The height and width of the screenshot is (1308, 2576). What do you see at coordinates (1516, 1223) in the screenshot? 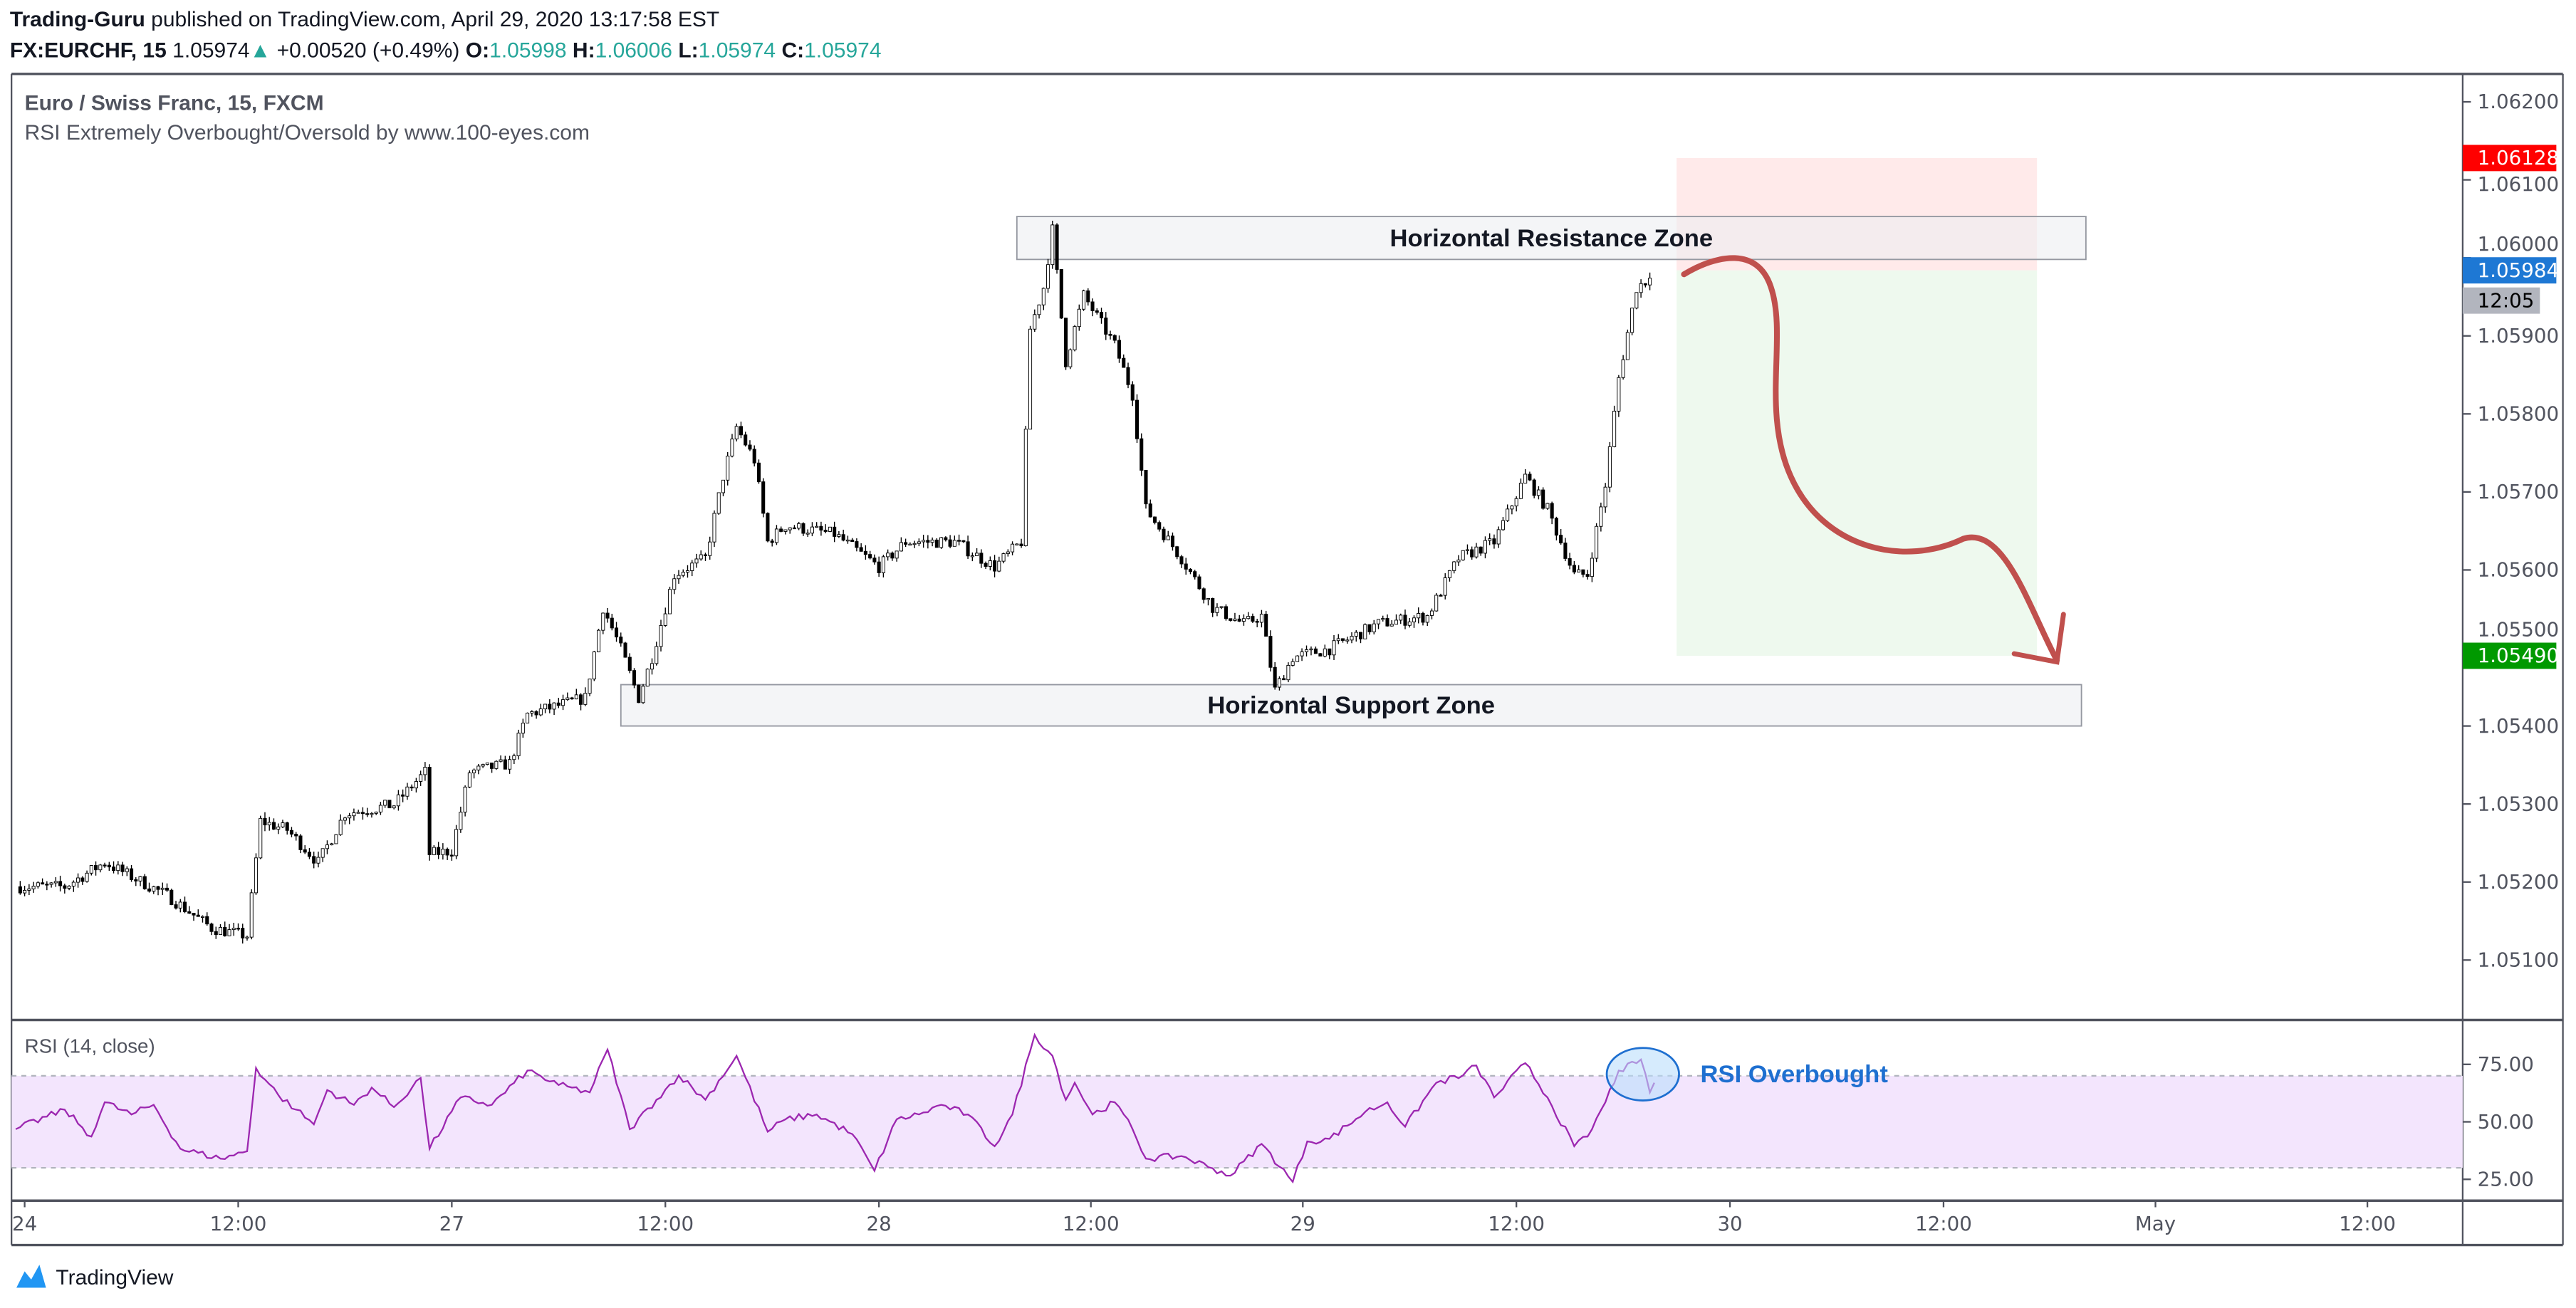
I see `time-tick-label: 12:00` at bounding box center [1516, 1223].